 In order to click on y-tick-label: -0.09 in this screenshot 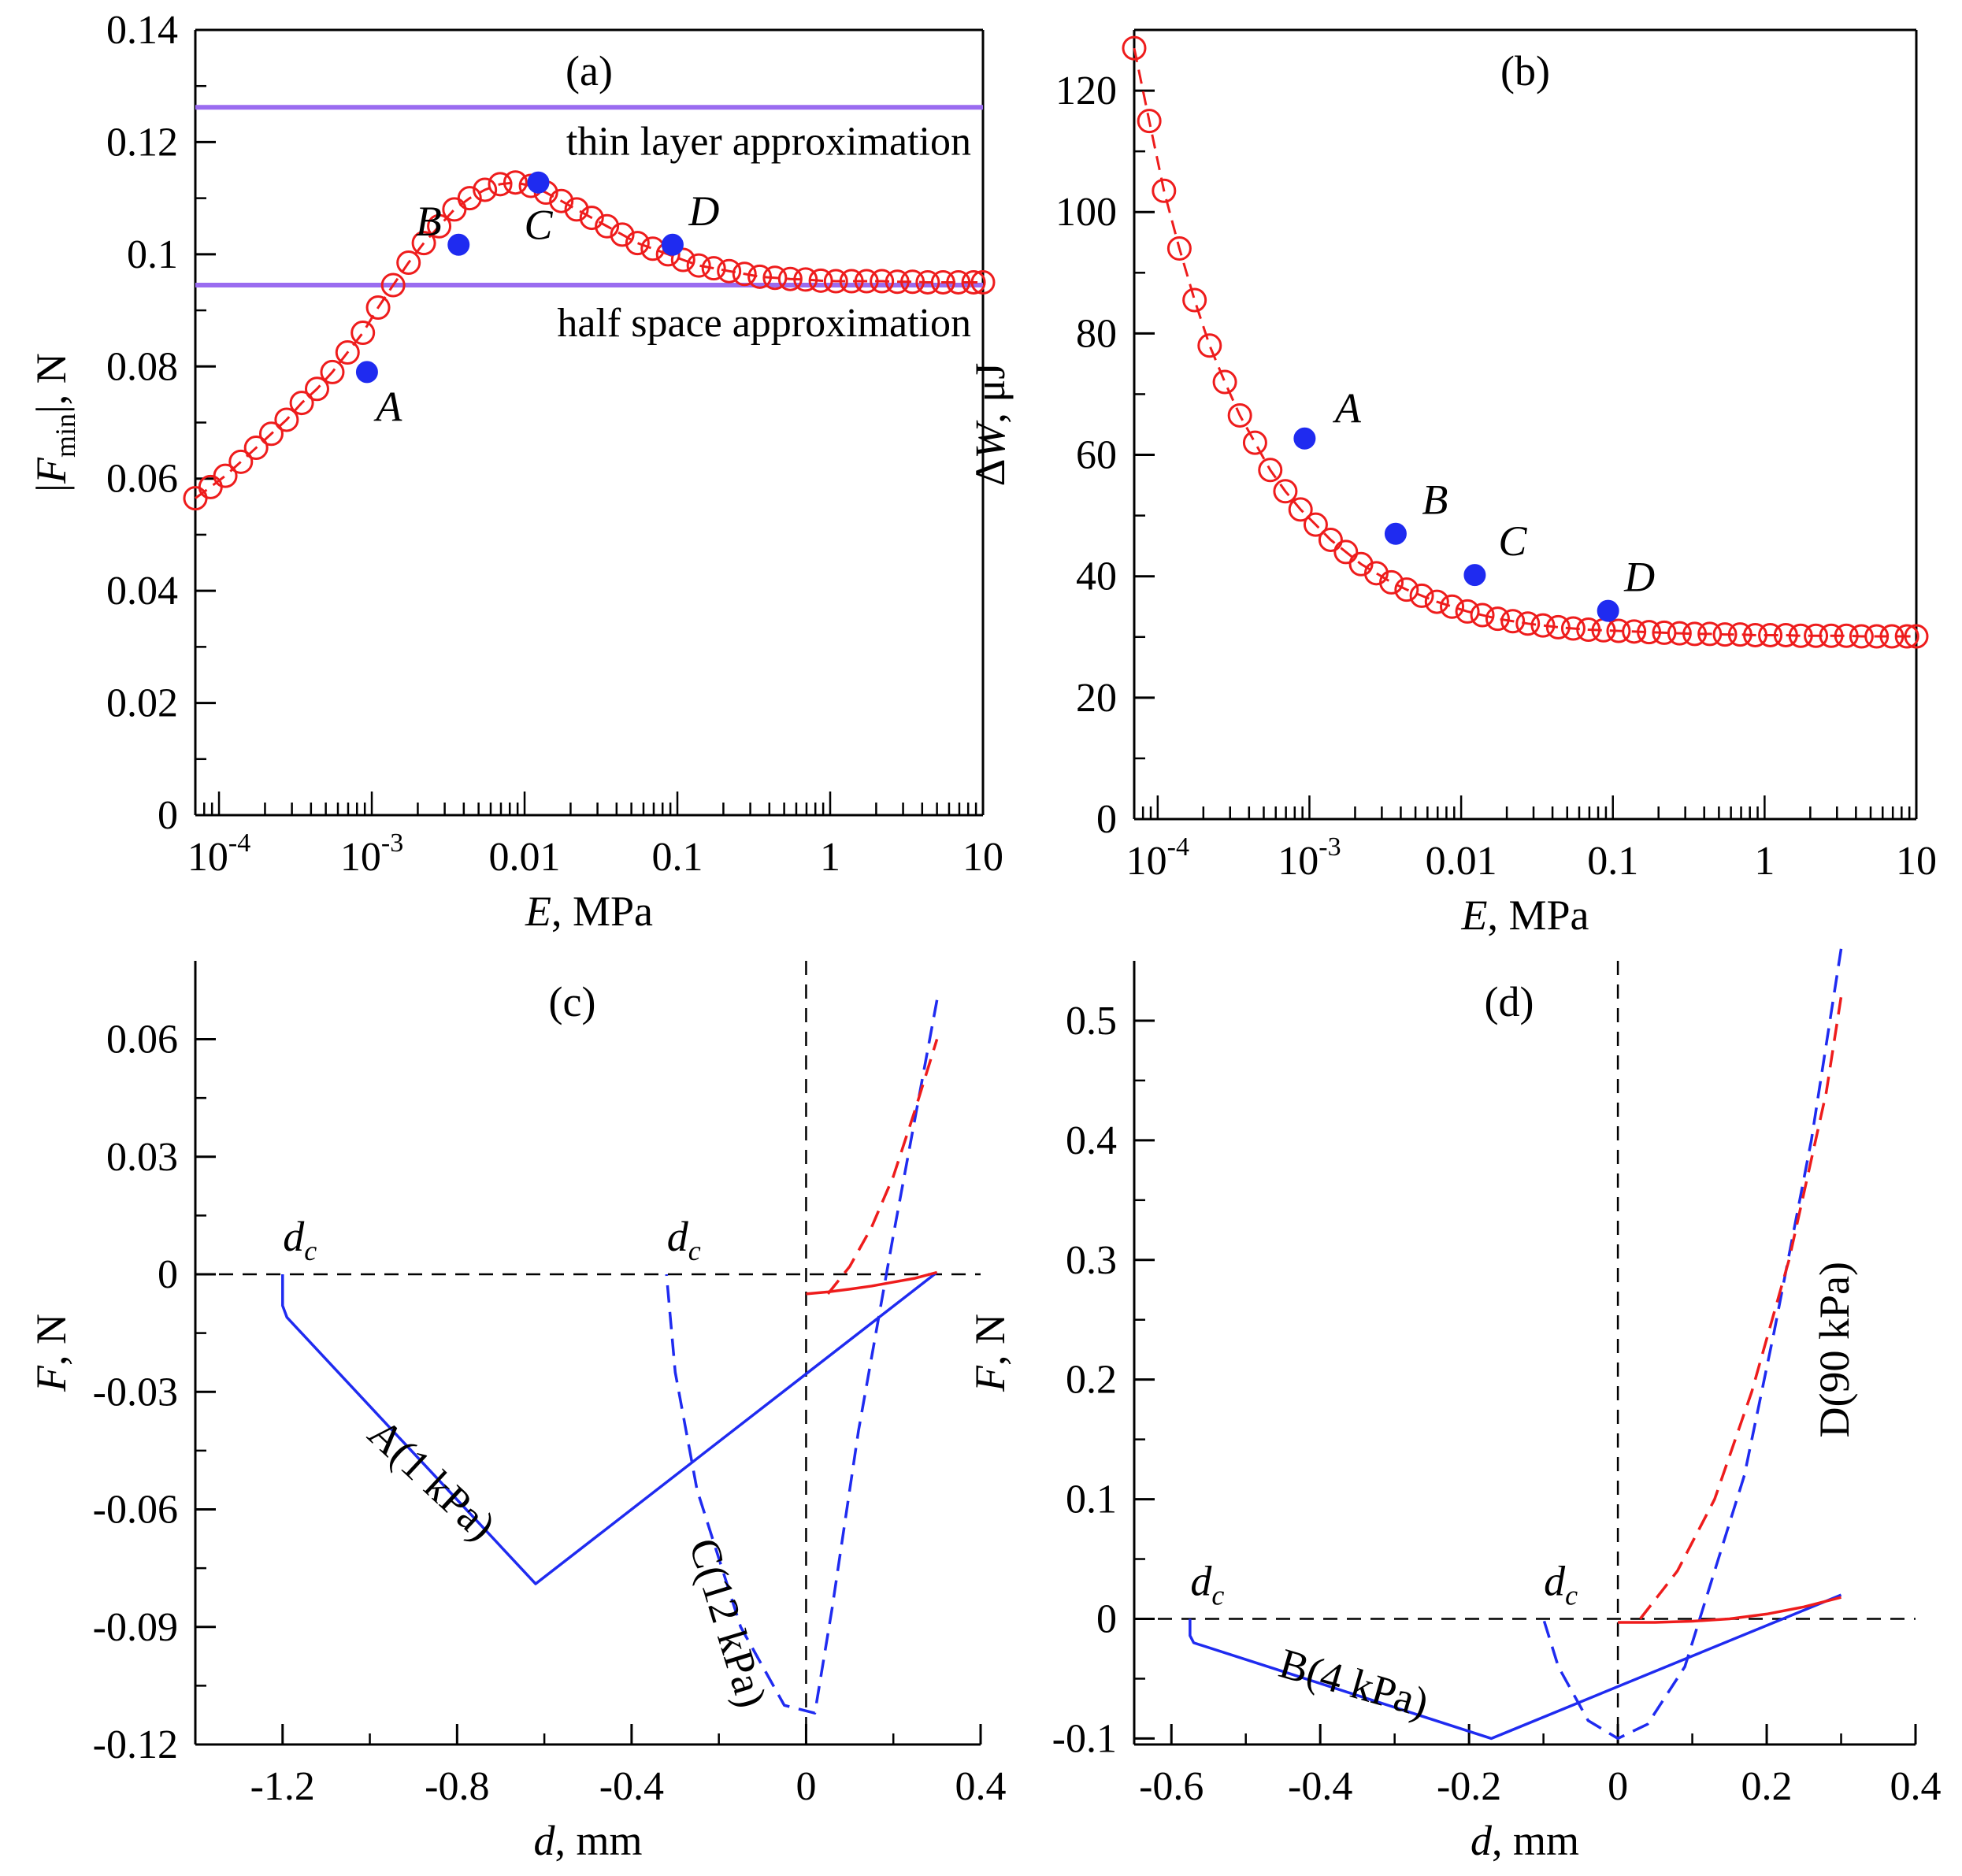, I will do `click(135, 1627)`.